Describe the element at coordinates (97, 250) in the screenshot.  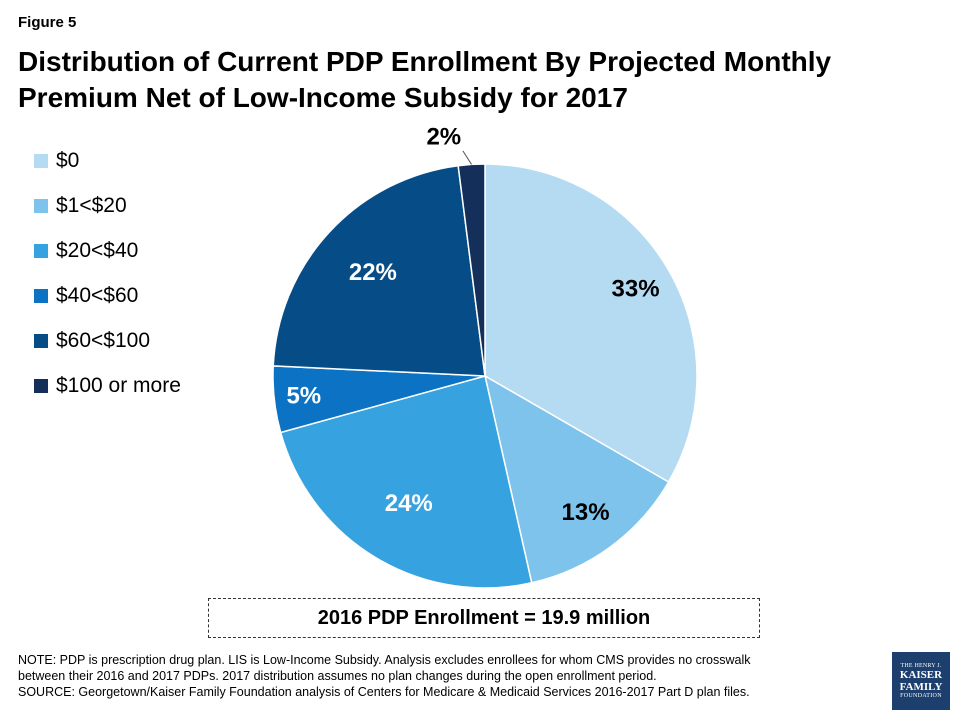
I see `legend-label-2: $20<$40` at that location.